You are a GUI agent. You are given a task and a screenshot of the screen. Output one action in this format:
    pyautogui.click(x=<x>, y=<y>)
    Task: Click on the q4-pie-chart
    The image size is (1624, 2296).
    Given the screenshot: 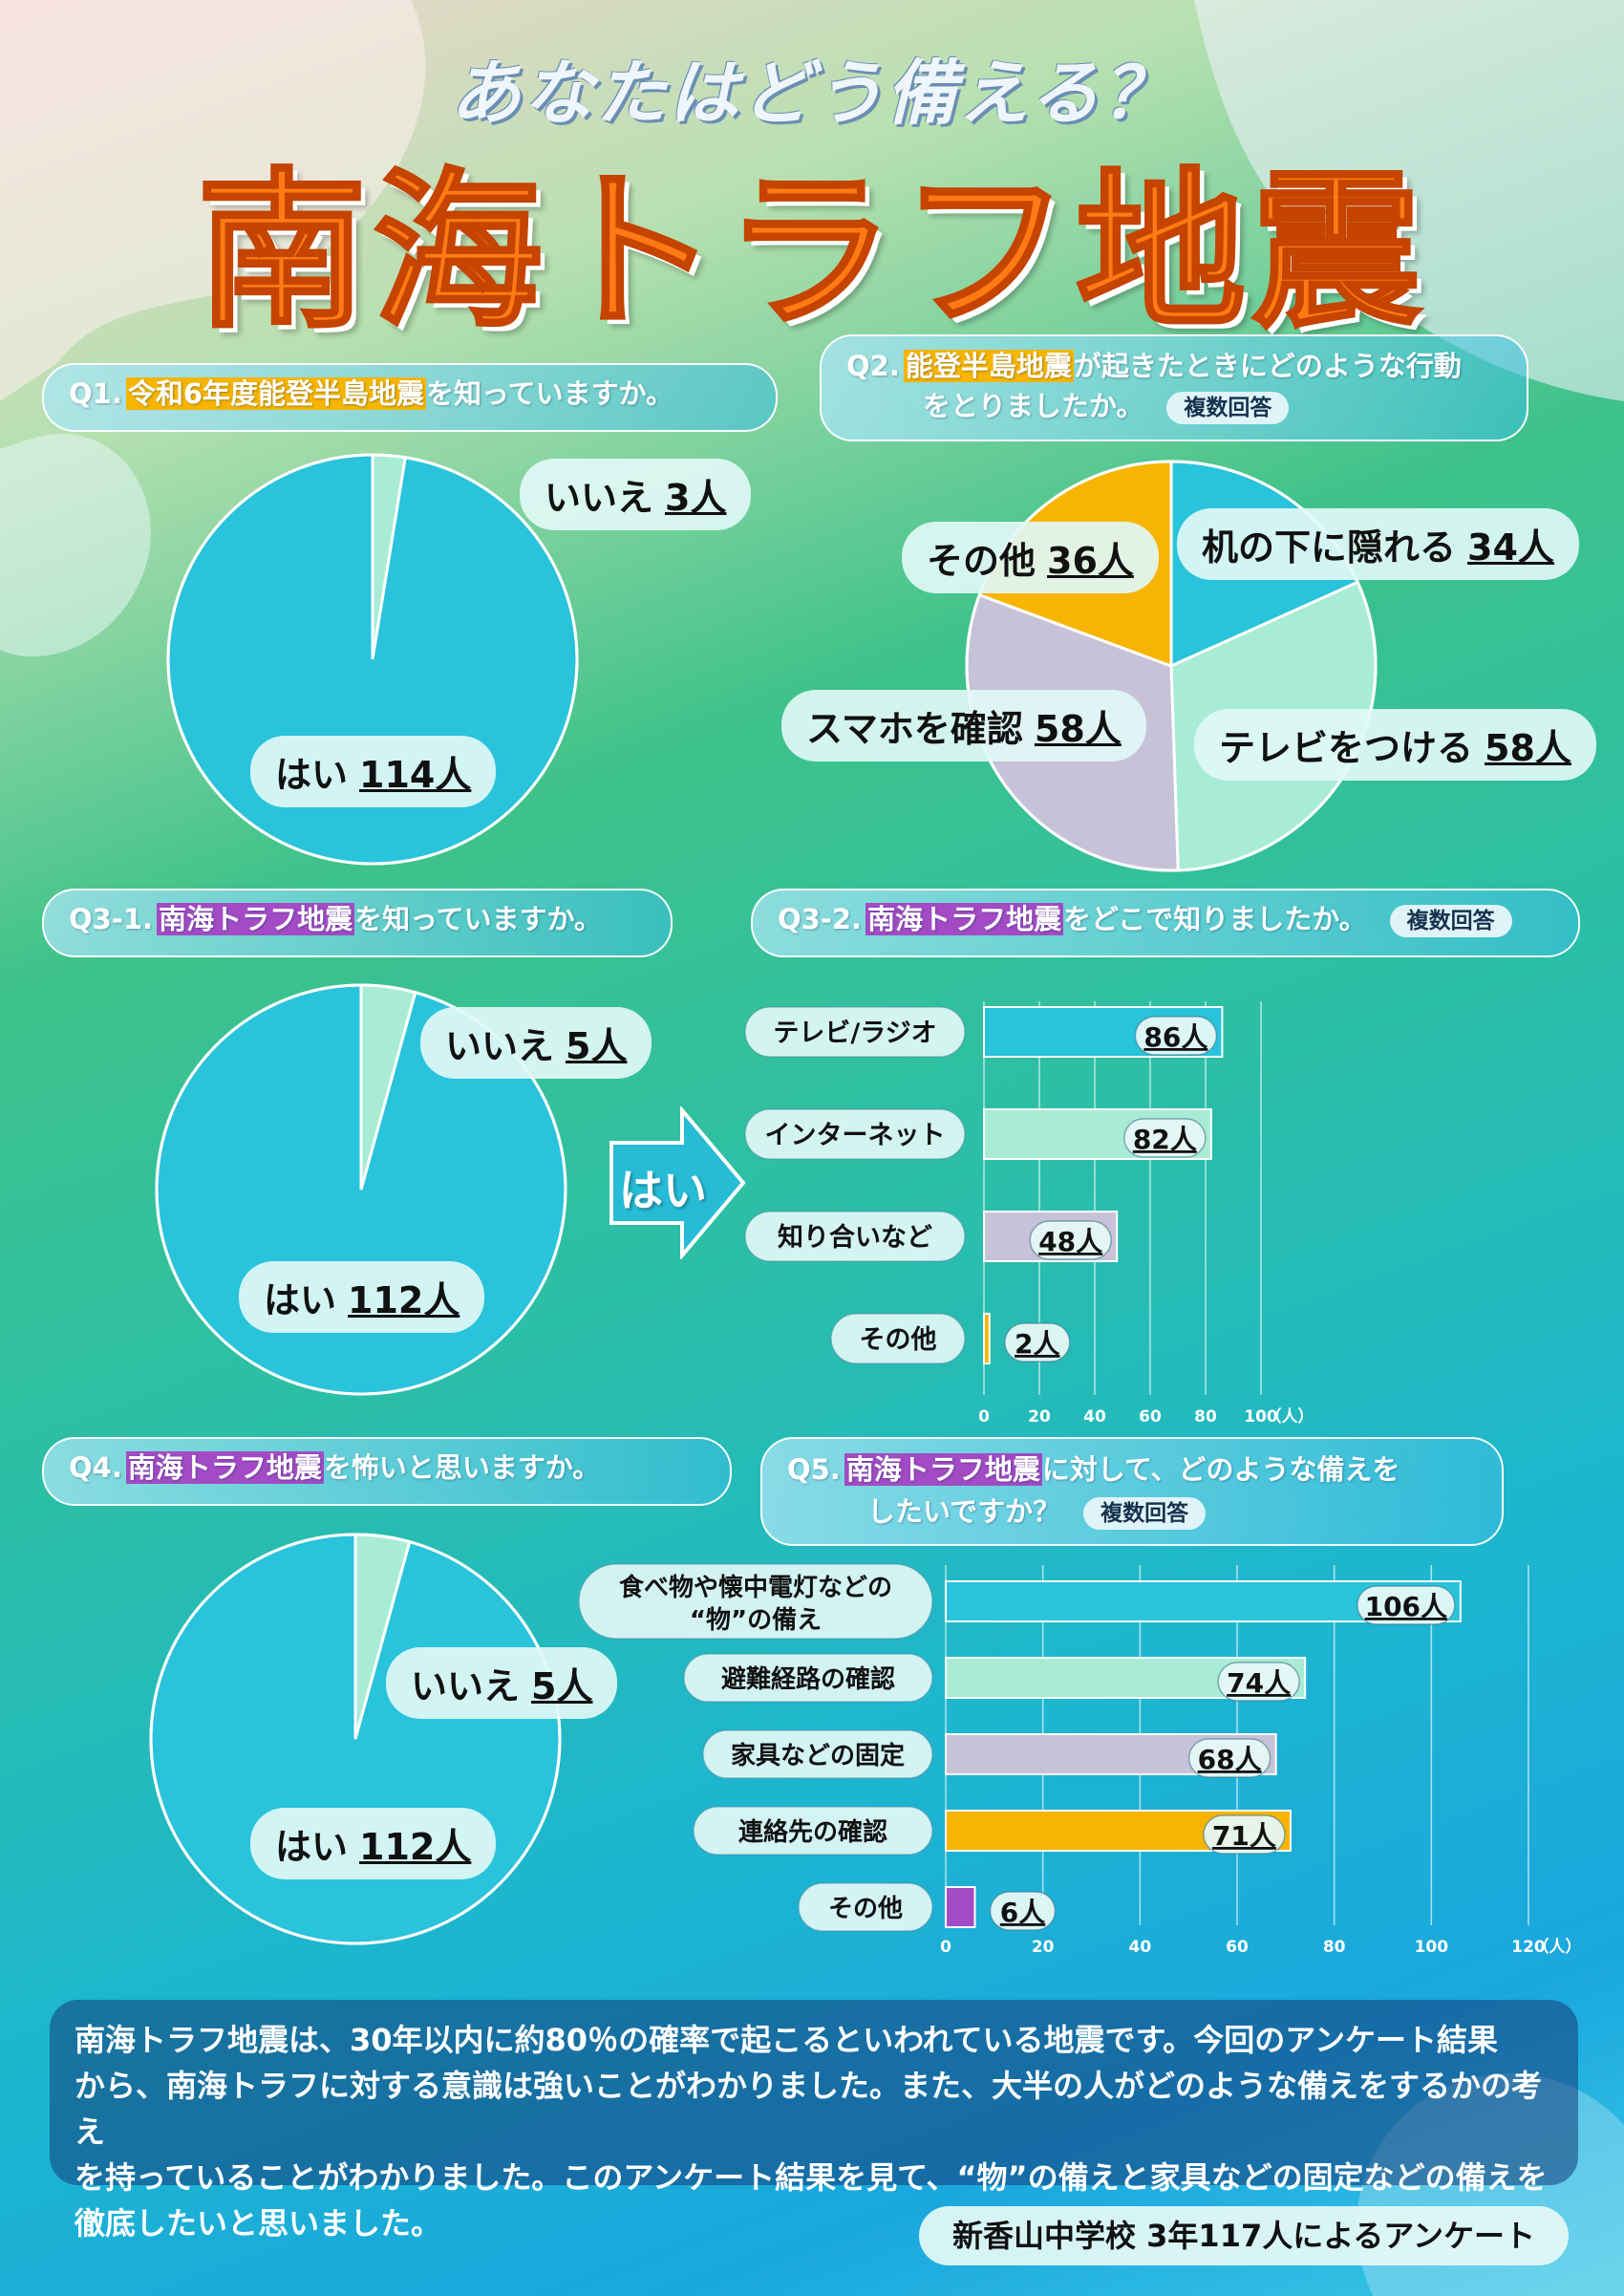 What is the action you would take?
    pyautogui.click(x=356, y=1739)
    